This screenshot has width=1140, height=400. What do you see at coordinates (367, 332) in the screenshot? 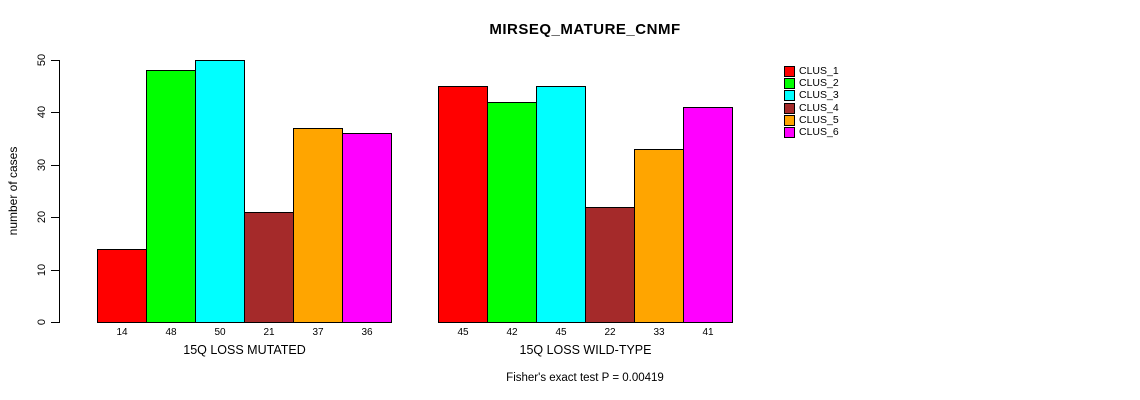
I see `bar-value-label: 36` at bounding box center [367, 332].